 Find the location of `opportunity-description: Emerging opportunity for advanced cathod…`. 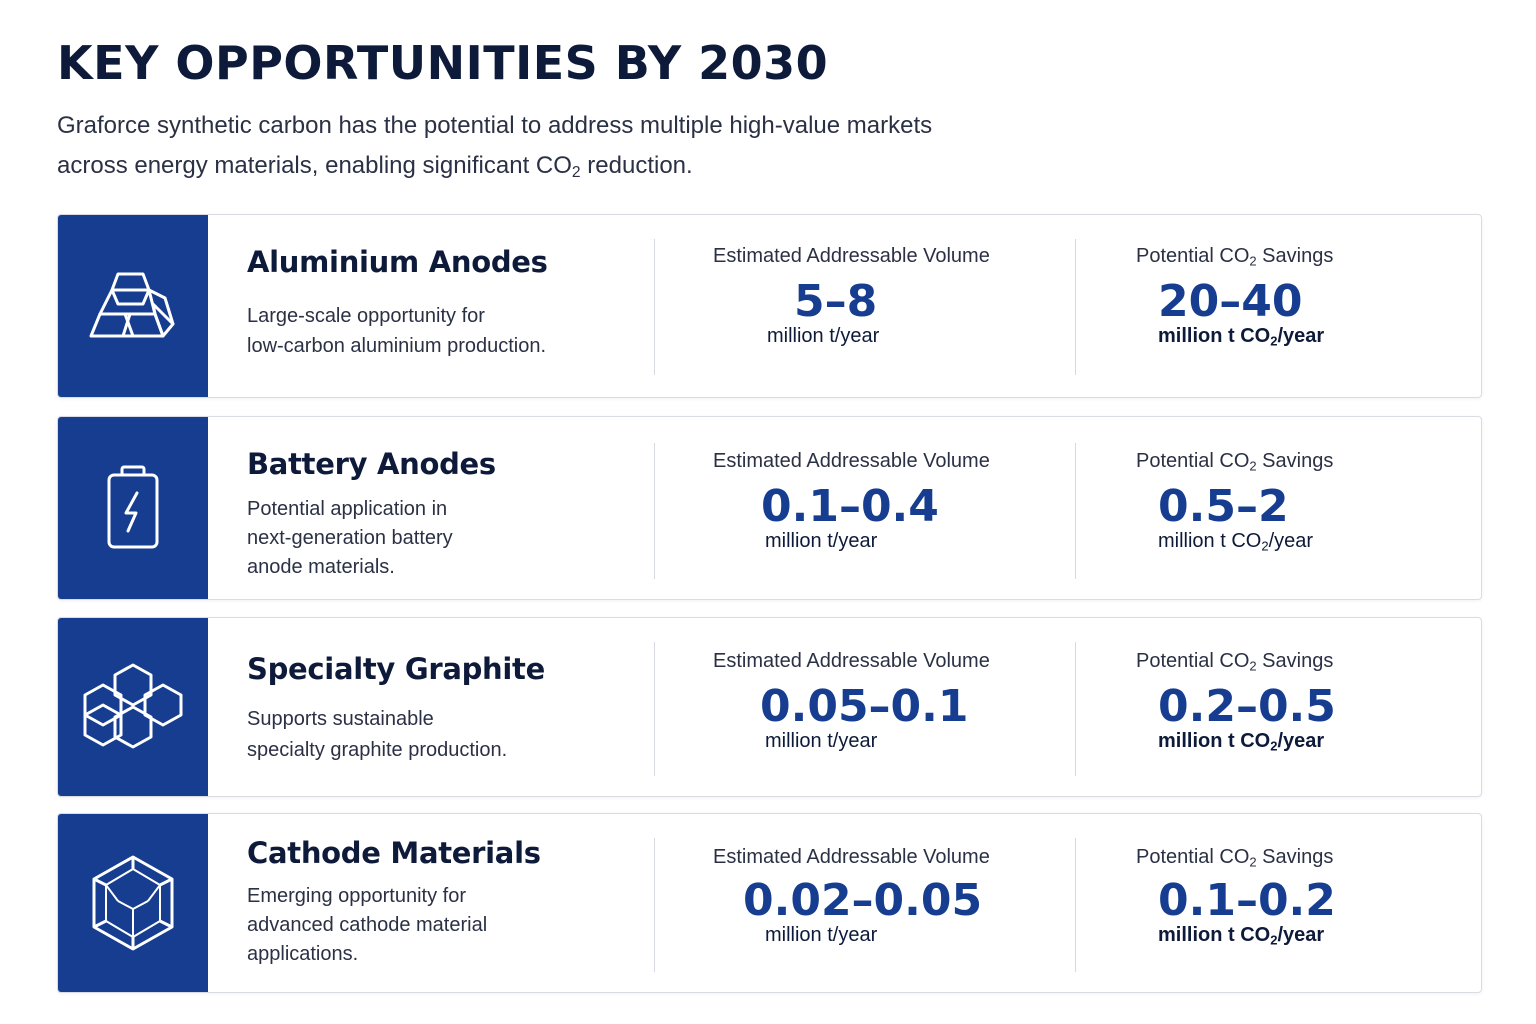

opportunity-description: Emerging opportunity for advanced cathod… is located at coordinates (427, 925).